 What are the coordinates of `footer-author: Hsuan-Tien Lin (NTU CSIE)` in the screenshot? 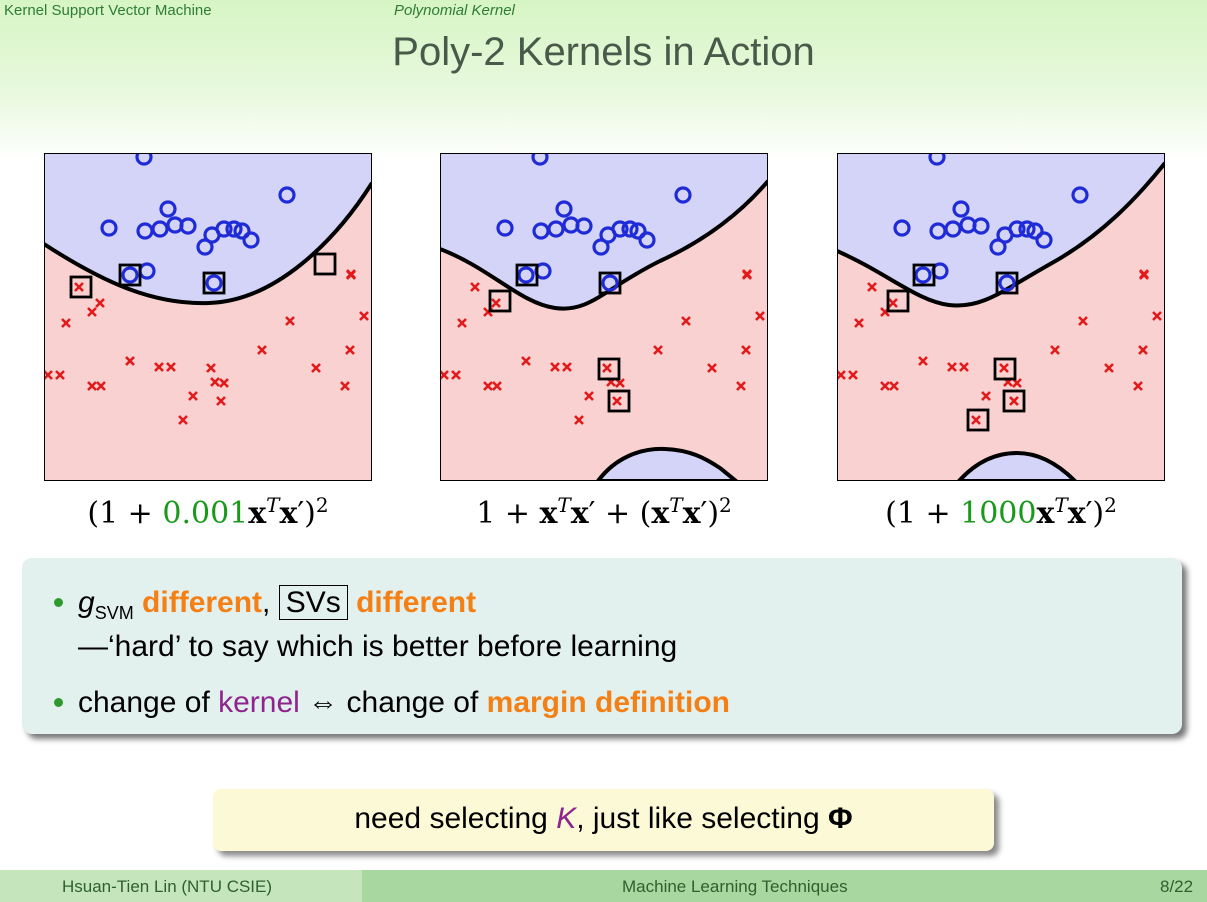 It's located at (167, 886).